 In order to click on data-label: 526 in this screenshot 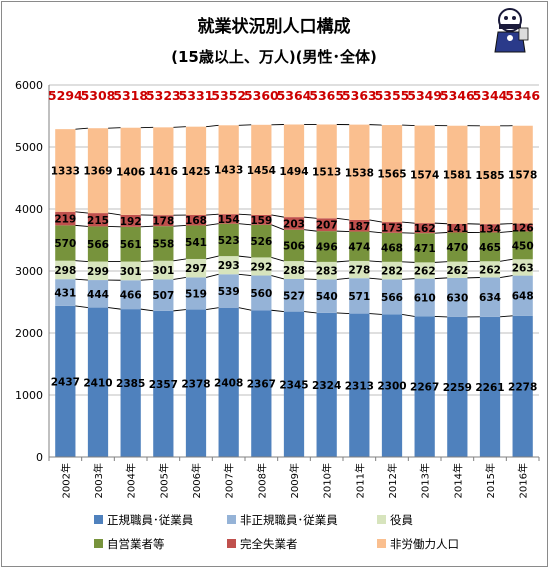, I will do `click(261, 242)`.